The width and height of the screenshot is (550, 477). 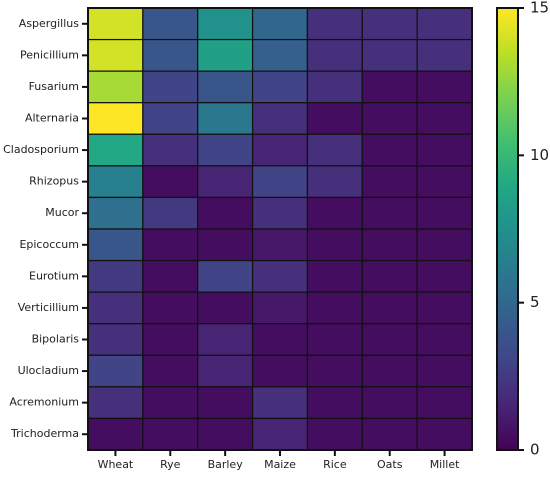 What do you see at coordinates (56, 339) in the screenshot?
I see `y-tick-label: Bipolaris` at bounding box center [56, 339].